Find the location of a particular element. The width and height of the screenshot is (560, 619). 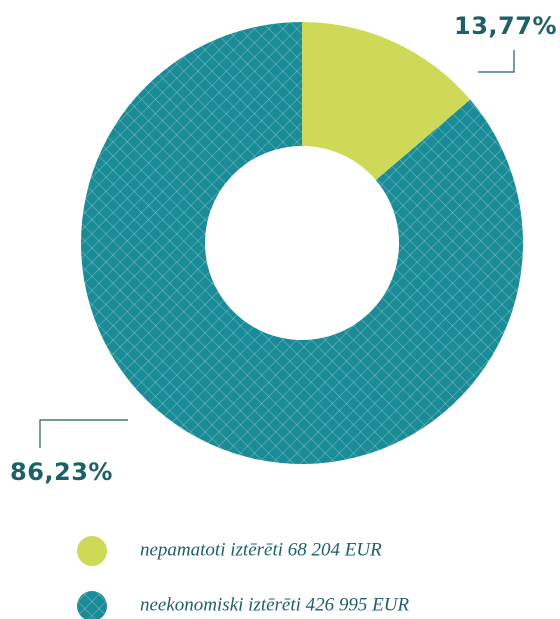

legend-label: nepamatoti iztērēti 68 204 EUR is located at coordinates (261, 549).